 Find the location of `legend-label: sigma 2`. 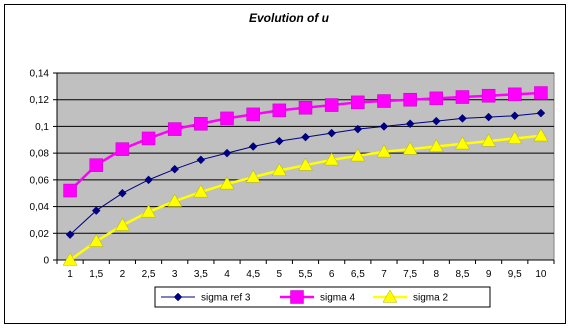

legend-label: sigma 2 is located at coordinates (430, 298).